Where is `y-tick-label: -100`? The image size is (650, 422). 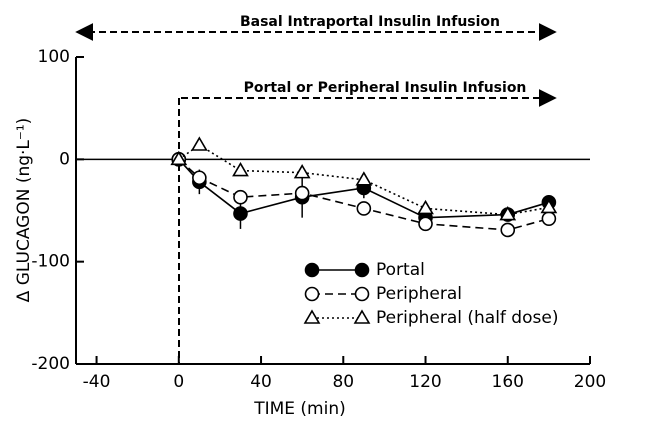
y-tick-label: -100 is located at coordinates (50, 262).